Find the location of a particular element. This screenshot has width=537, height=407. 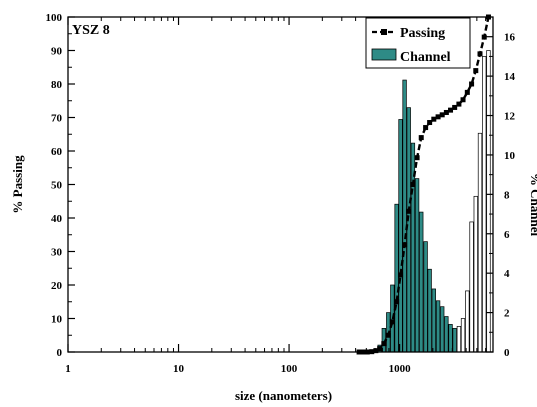

y-left-tick-label: 90 is located at coordinates (57, 52).